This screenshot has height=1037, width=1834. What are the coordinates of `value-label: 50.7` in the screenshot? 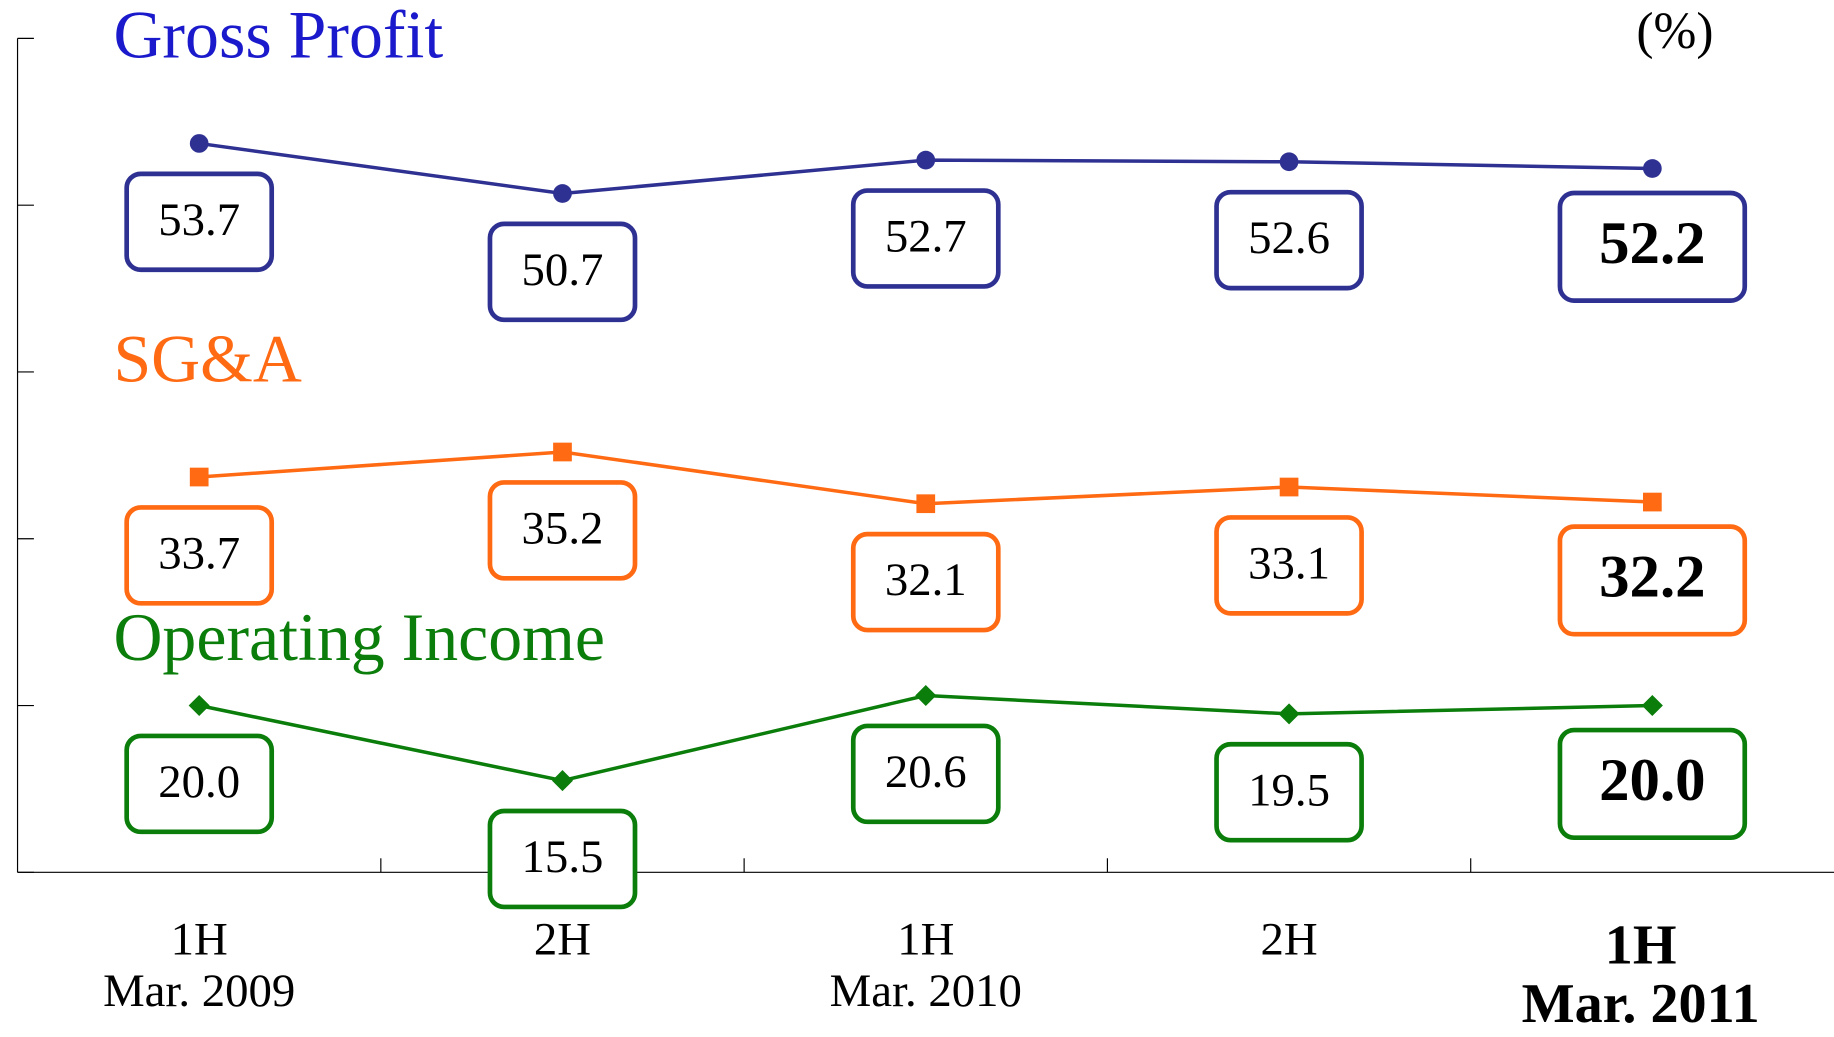 It's located at (563, 270).